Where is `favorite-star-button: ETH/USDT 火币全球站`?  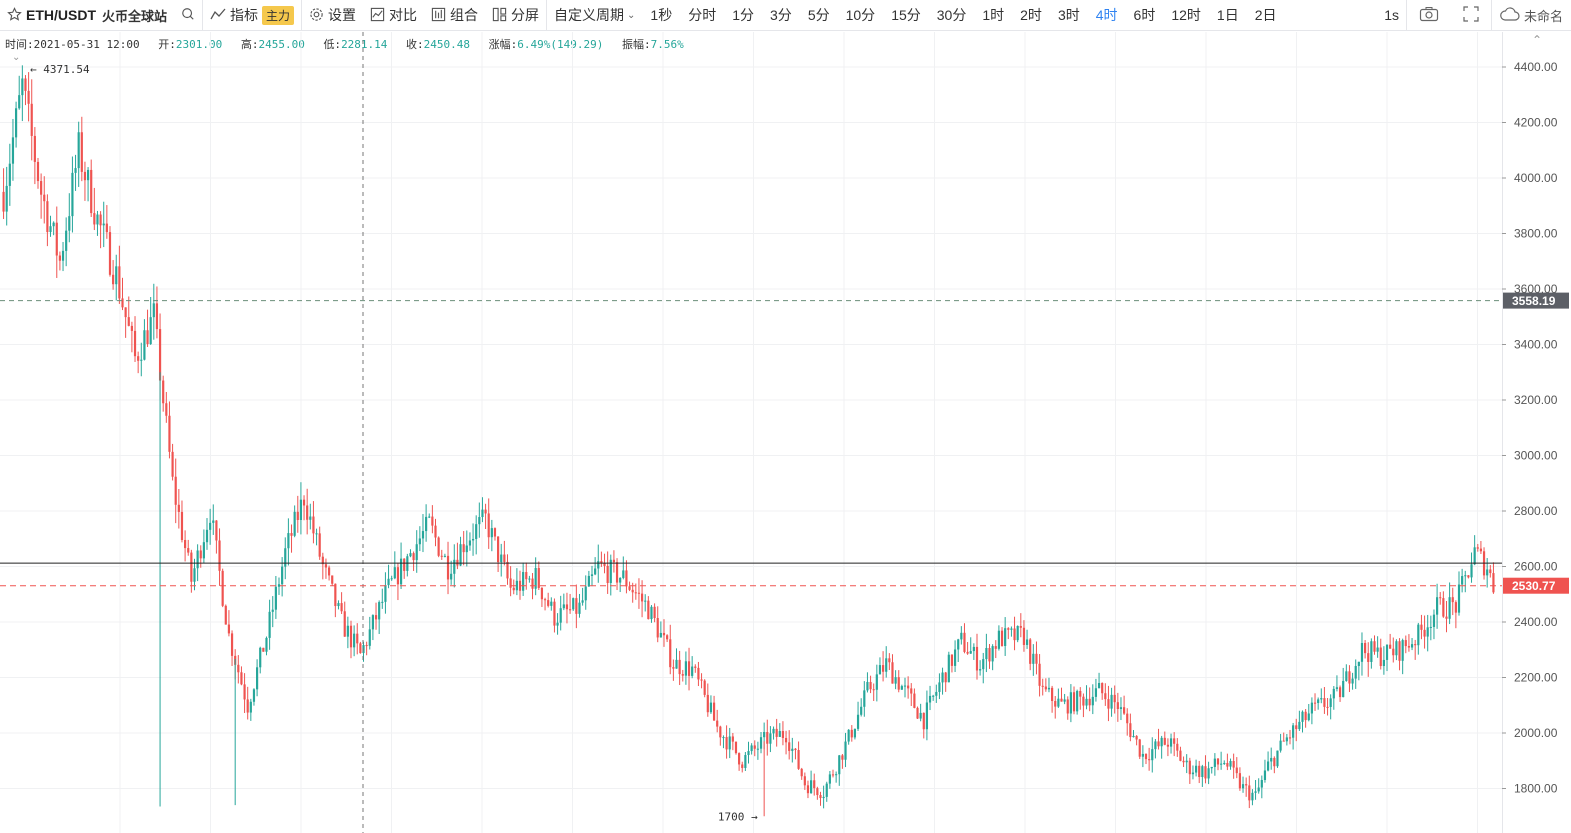
favorite-star-button: ETH/USDT 火币全球站 is located at coordinates (87, 15).